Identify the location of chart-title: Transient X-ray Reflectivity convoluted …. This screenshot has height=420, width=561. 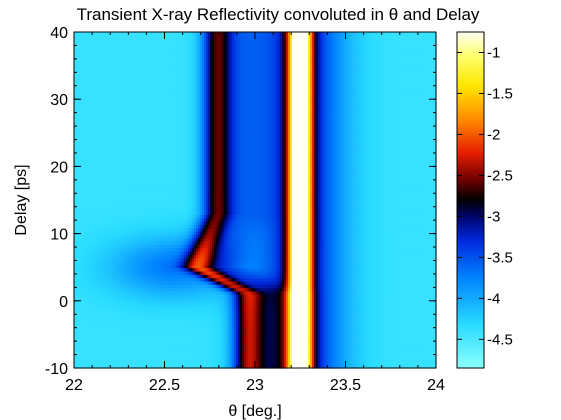
(278, 14).